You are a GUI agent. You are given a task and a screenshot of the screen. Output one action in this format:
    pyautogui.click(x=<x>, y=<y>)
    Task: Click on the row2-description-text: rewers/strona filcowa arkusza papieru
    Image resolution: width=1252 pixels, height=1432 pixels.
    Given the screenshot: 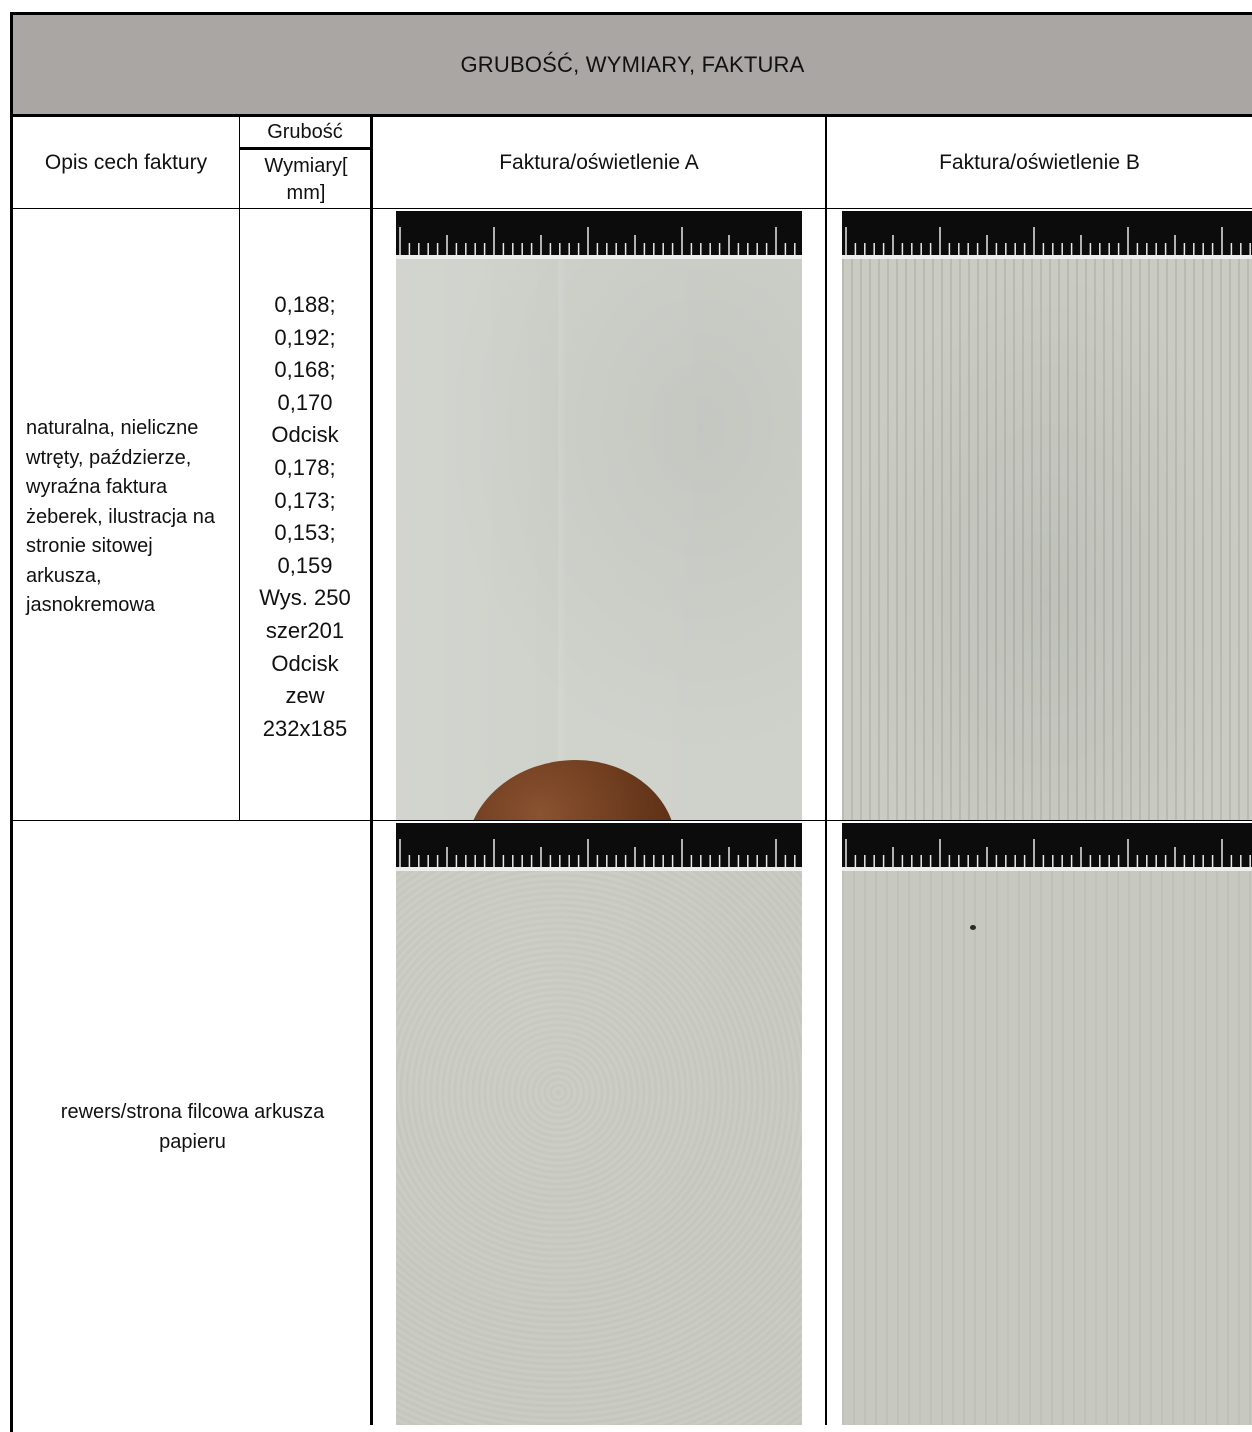 What is the action you would take?
    pyautogui.click(x=192, y=1127)
    